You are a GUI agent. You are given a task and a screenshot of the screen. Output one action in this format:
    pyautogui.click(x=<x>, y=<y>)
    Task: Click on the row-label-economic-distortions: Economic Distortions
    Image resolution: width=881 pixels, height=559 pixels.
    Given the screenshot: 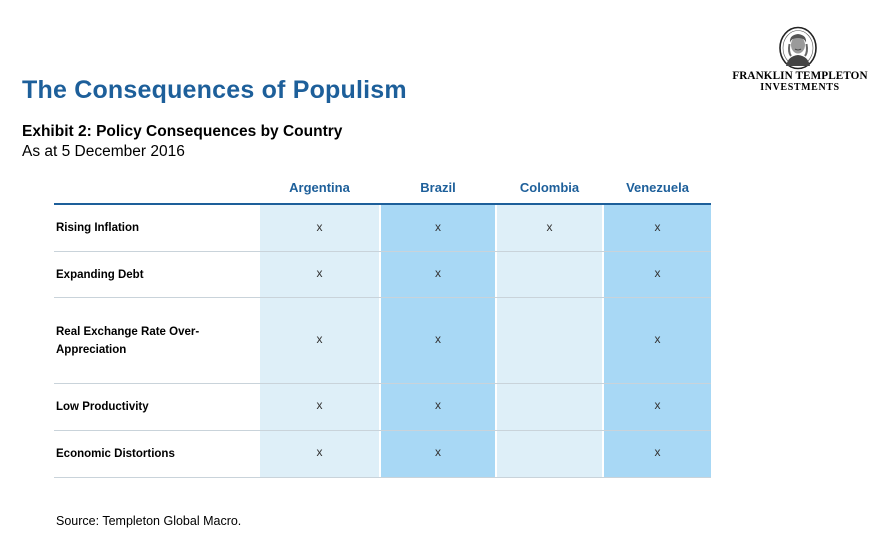 What is the action you would take?
    pyautogui.click(x=115, y=454)
    